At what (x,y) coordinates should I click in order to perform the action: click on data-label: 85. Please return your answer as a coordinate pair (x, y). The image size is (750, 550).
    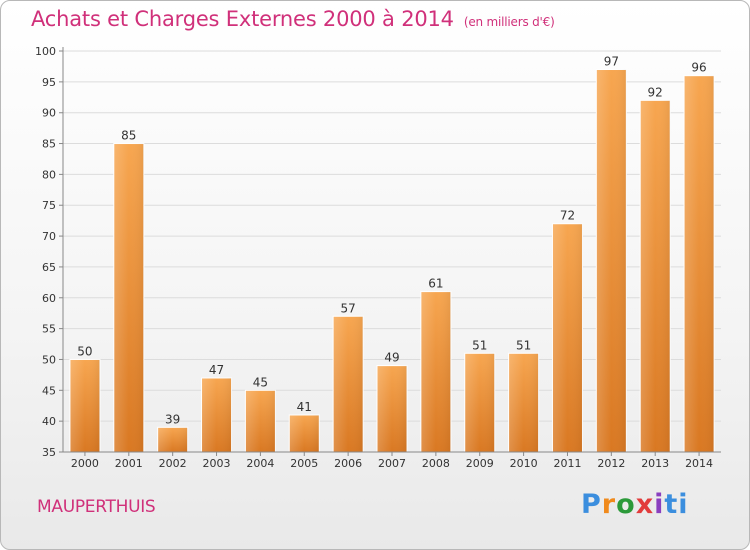
    Looking at the image, I should click on (128, 136).